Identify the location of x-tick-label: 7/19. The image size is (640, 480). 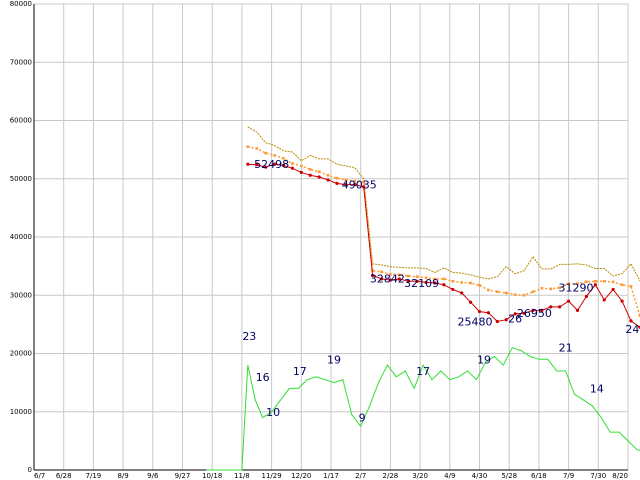
(94, 476).